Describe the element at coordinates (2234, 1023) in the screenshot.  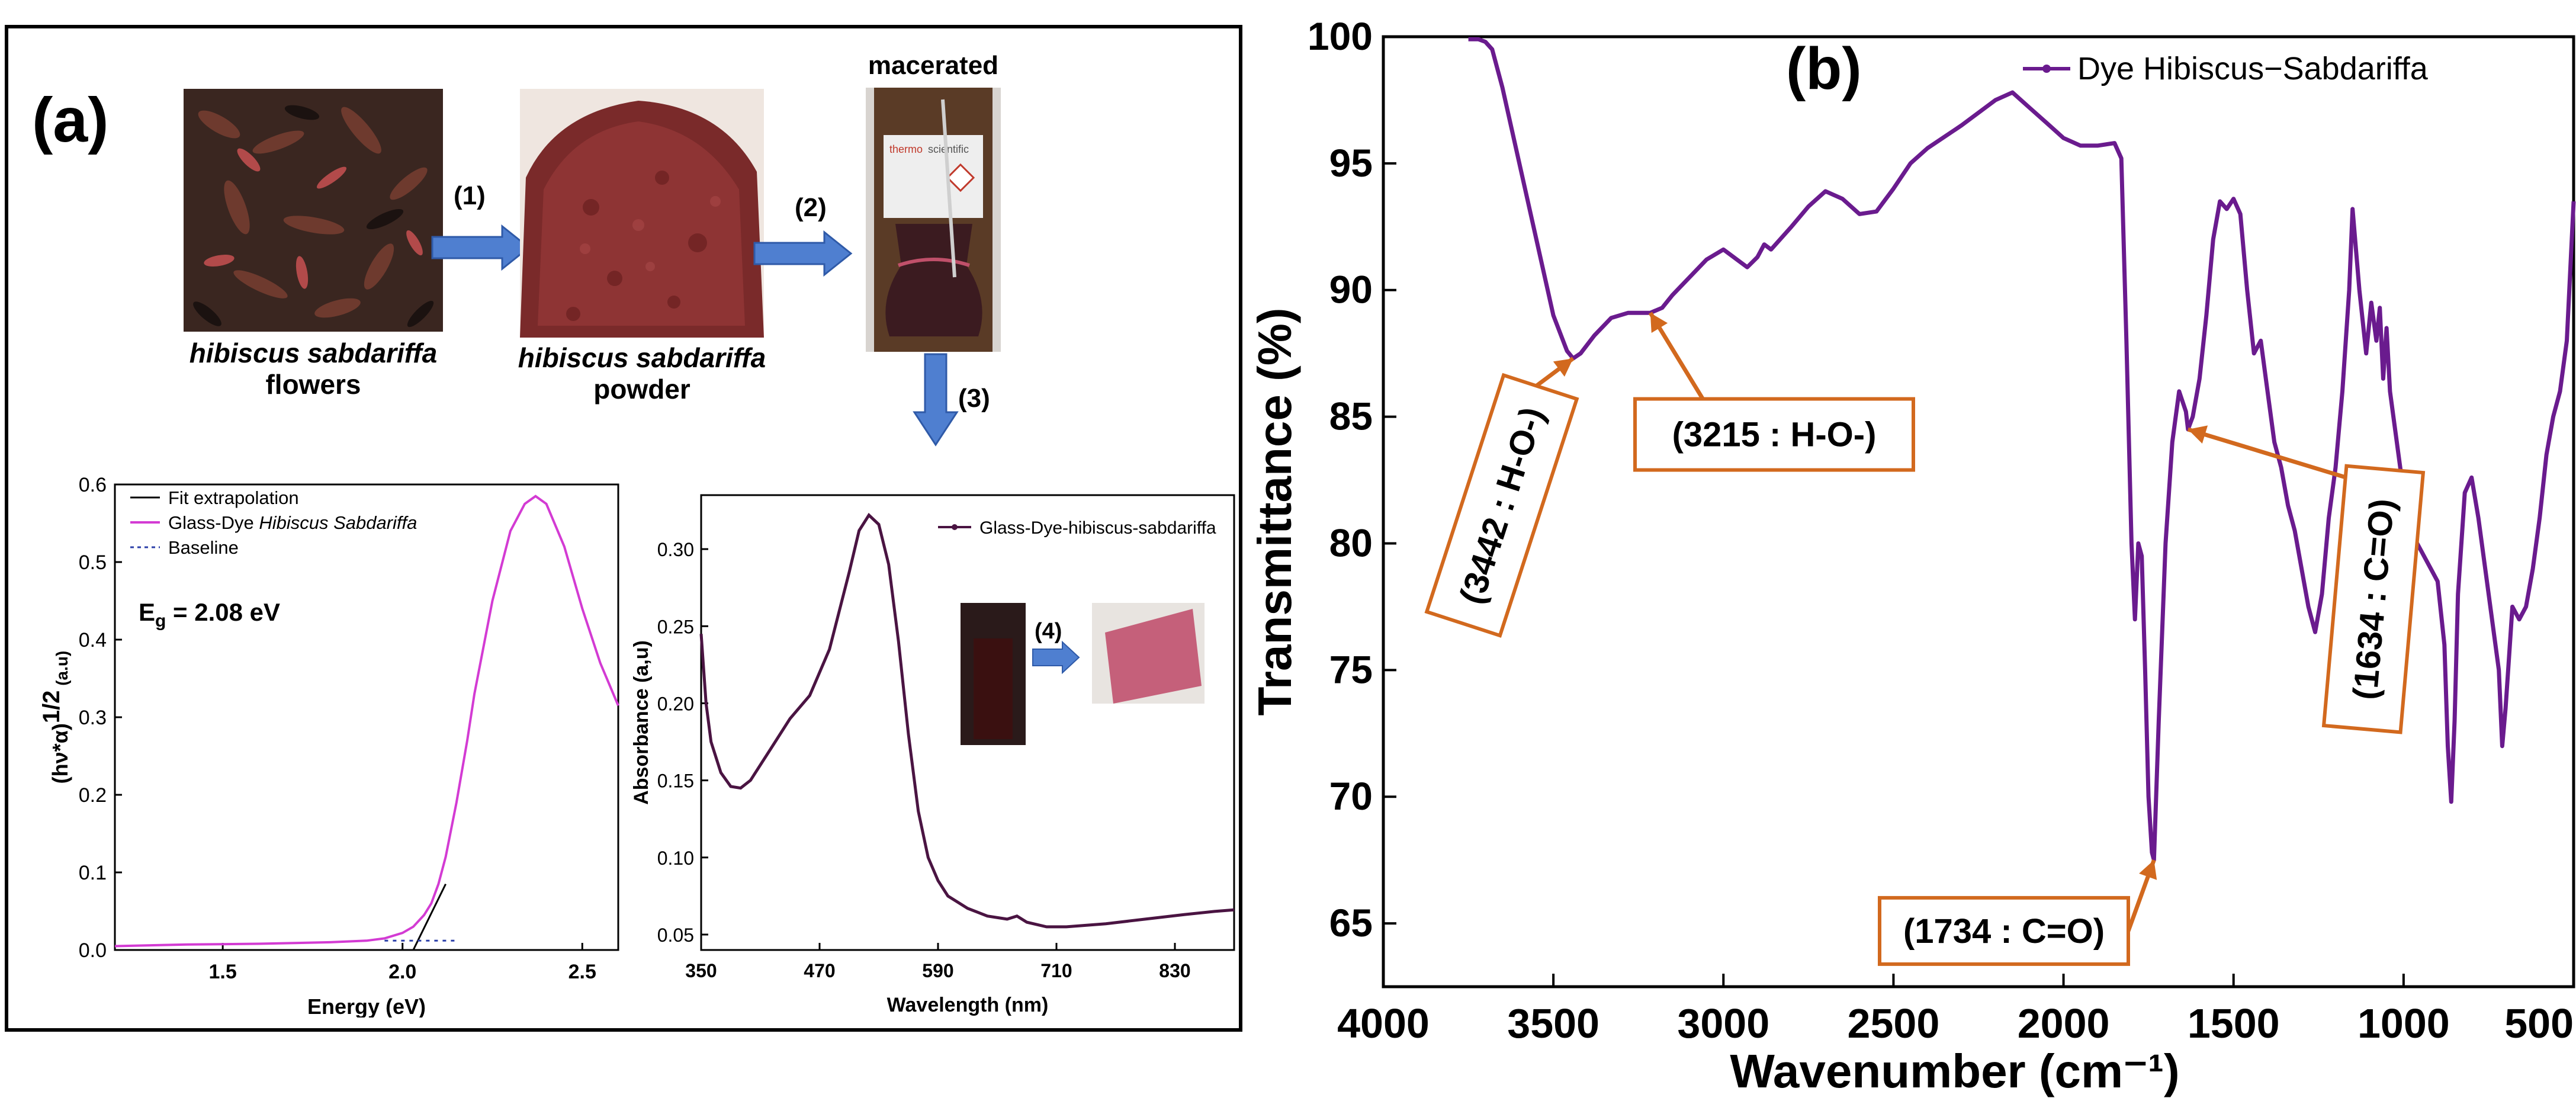
I see `ftir-xtick-label: 1500` at that location.